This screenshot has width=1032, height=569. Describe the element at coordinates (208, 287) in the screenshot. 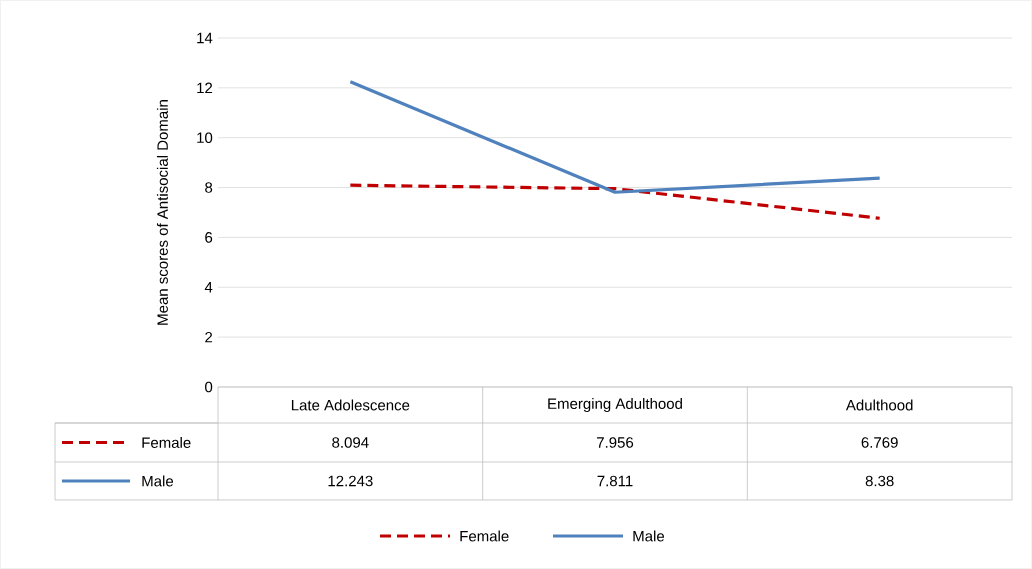

I see `y-tick-label: 4` at that location.